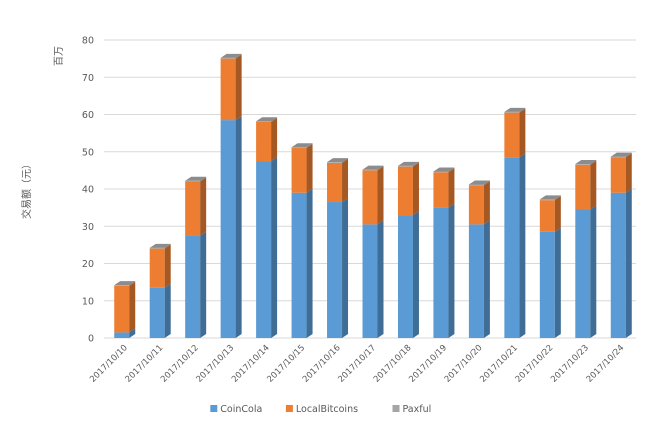  I want to click on legend-item: CoinCola, so click(236, 409).